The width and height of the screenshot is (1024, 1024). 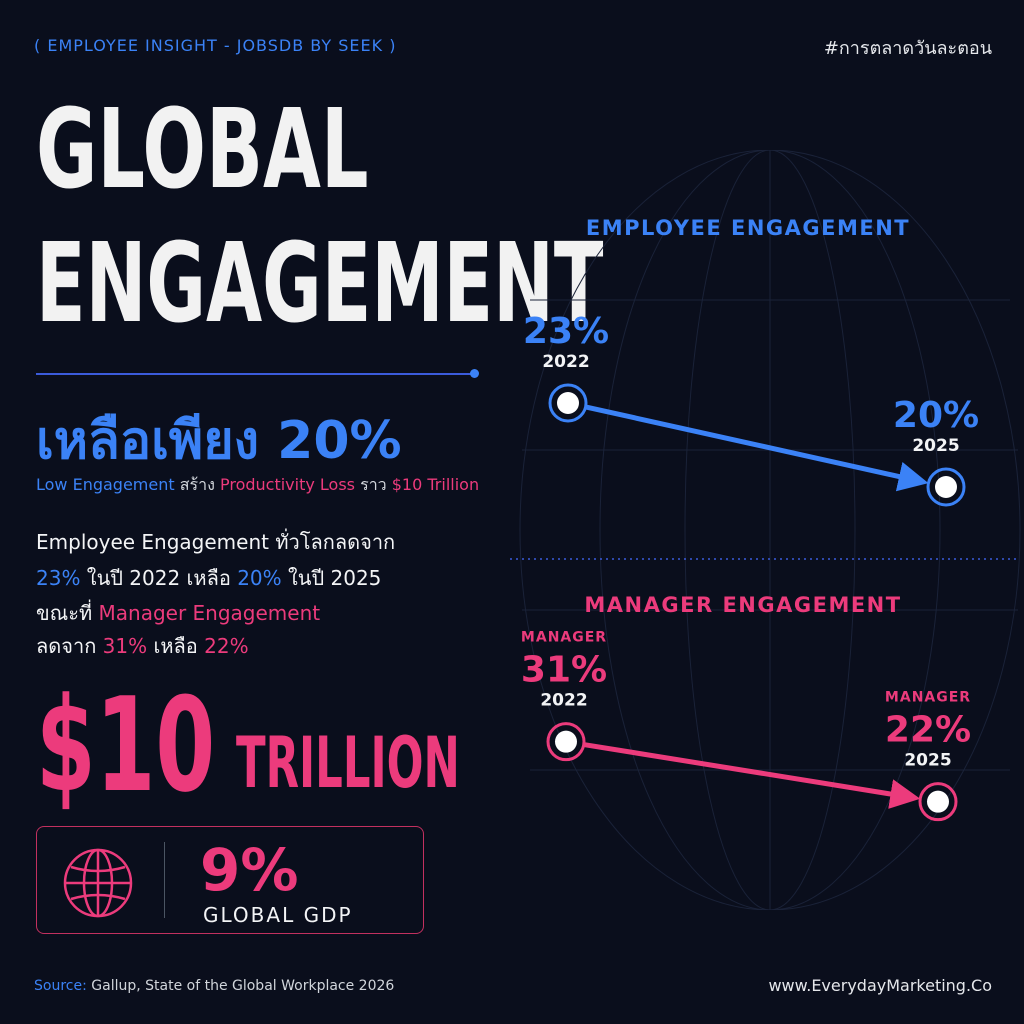 What do you see at coordinates (563, 701) in the screenshot?
I see `year-label-1-0: 2022` at bounding box center [563, 701].